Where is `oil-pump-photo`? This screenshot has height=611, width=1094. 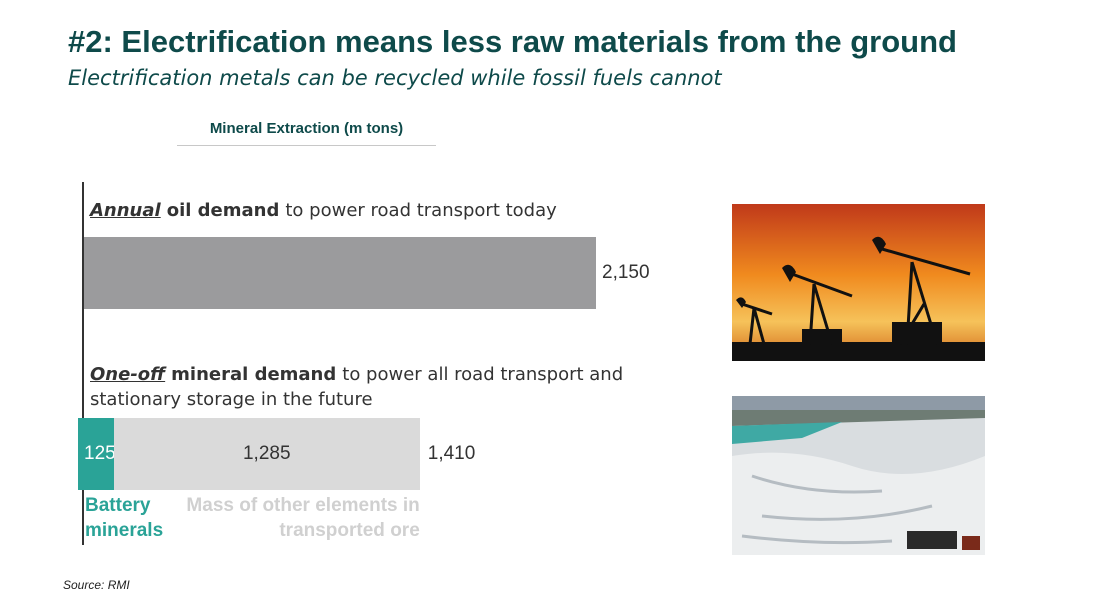
oil-pump-photo is located at coordinates (858, 282).